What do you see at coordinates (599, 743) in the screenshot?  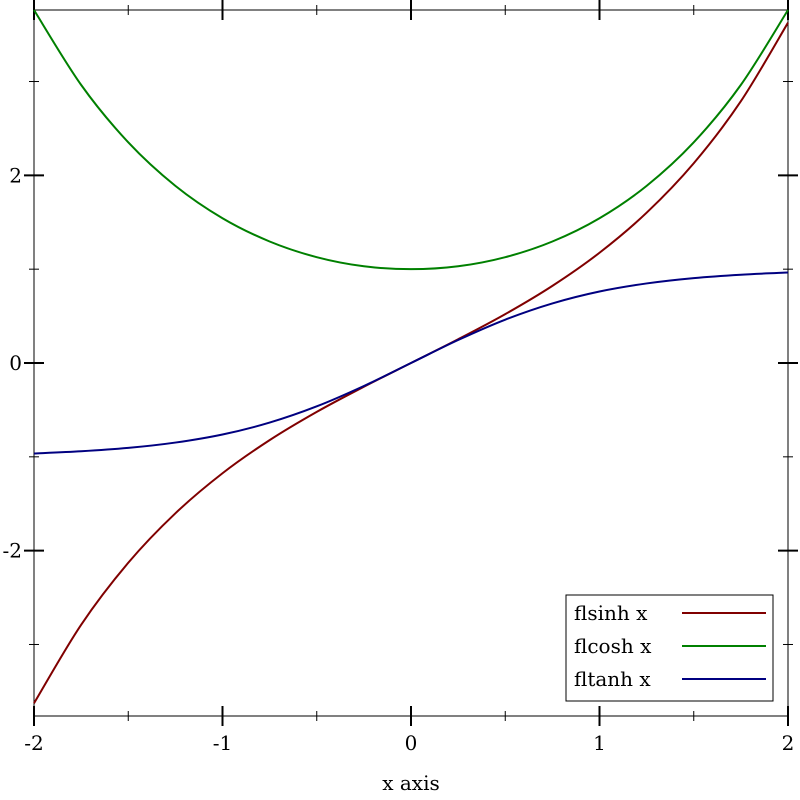 I see `x-tick-label: 1` at bounding box center [599, 743].